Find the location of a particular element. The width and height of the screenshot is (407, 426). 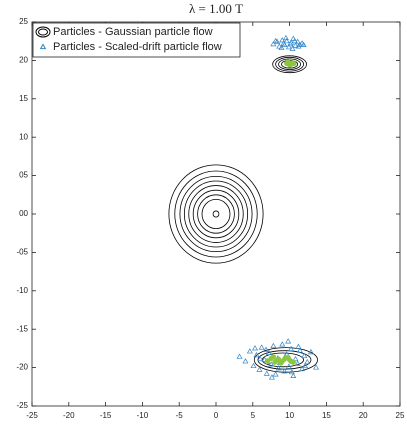

x-tick-label: 0 is located at coordinates (216, 415).